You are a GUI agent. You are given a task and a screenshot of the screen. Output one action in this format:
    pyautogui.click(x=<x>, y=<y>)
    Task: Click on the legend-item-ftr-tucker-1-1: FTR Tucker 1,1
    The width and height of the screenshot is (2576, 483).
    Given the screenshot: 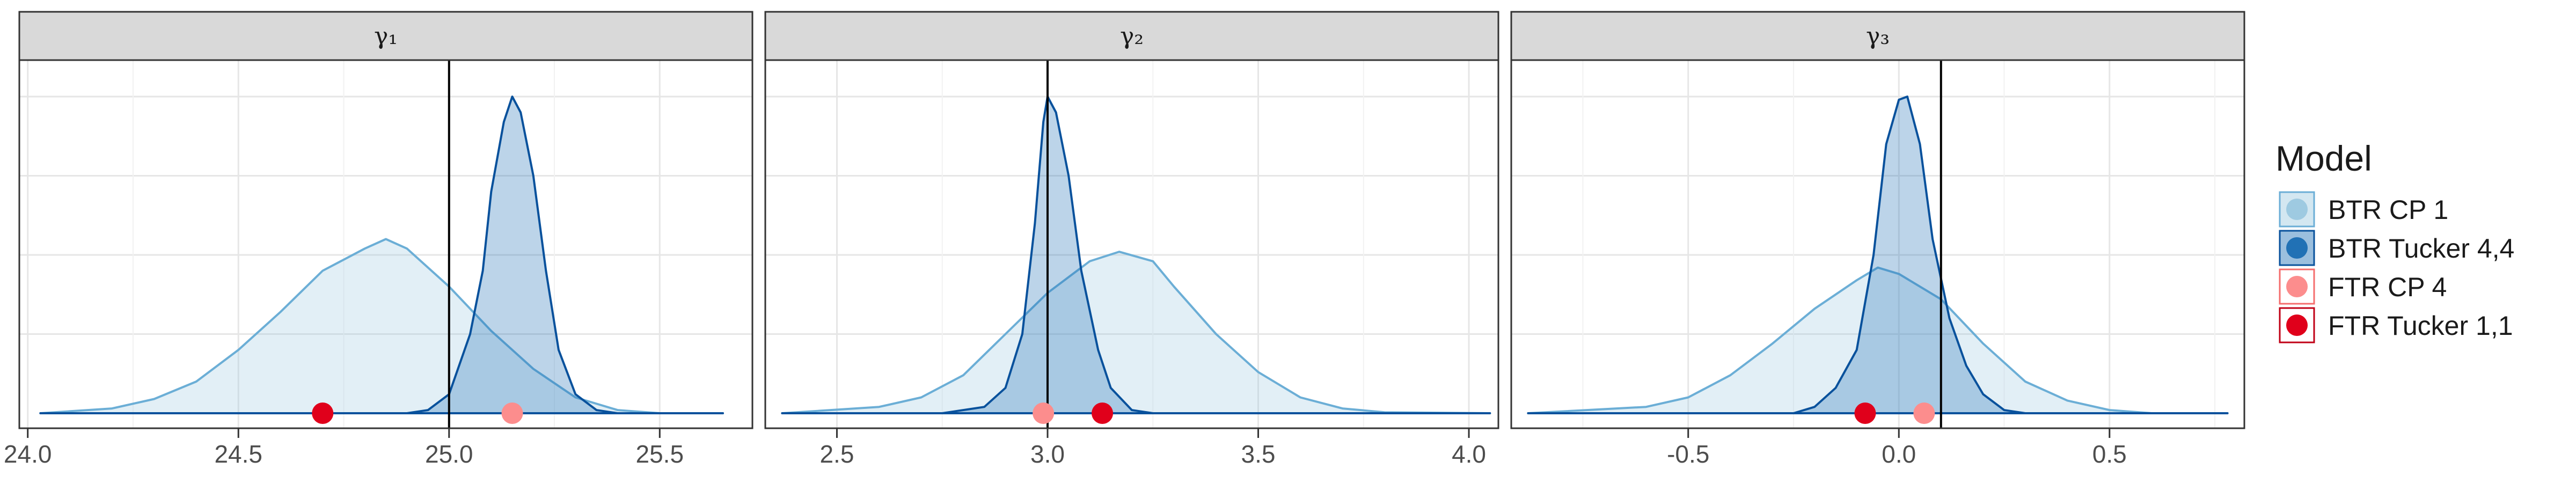 What is the action you would take?
    pyautogui.click(x=2396, y=325)
    